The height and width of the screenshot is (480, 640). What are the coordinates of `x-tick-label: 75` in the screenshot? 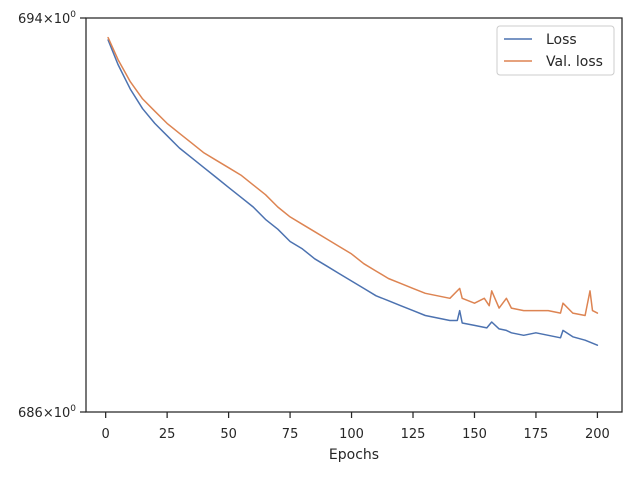 It's located at (290, 434).